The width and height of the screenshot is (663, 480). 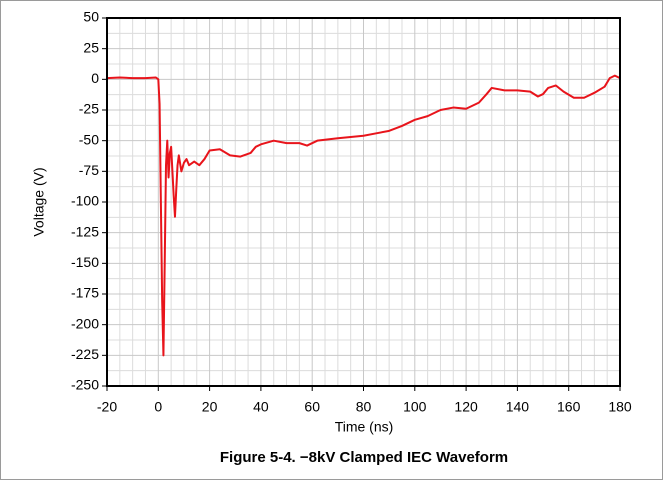 What do you see at coordinates (89, 139) in the screenshot?
I see `y-tick-label: -50` at bounding box center [89, 139].